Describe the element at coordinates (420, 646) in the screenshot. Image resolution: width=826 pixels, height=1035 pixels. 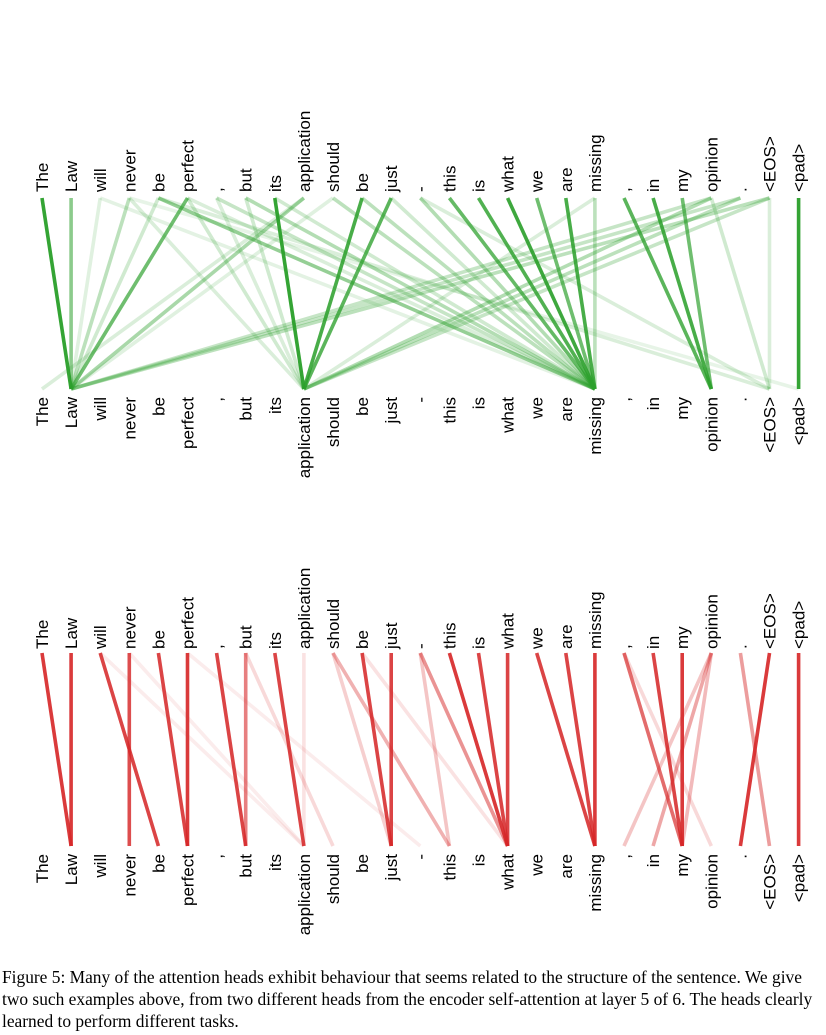
I see `token-label-top: -` at that location.